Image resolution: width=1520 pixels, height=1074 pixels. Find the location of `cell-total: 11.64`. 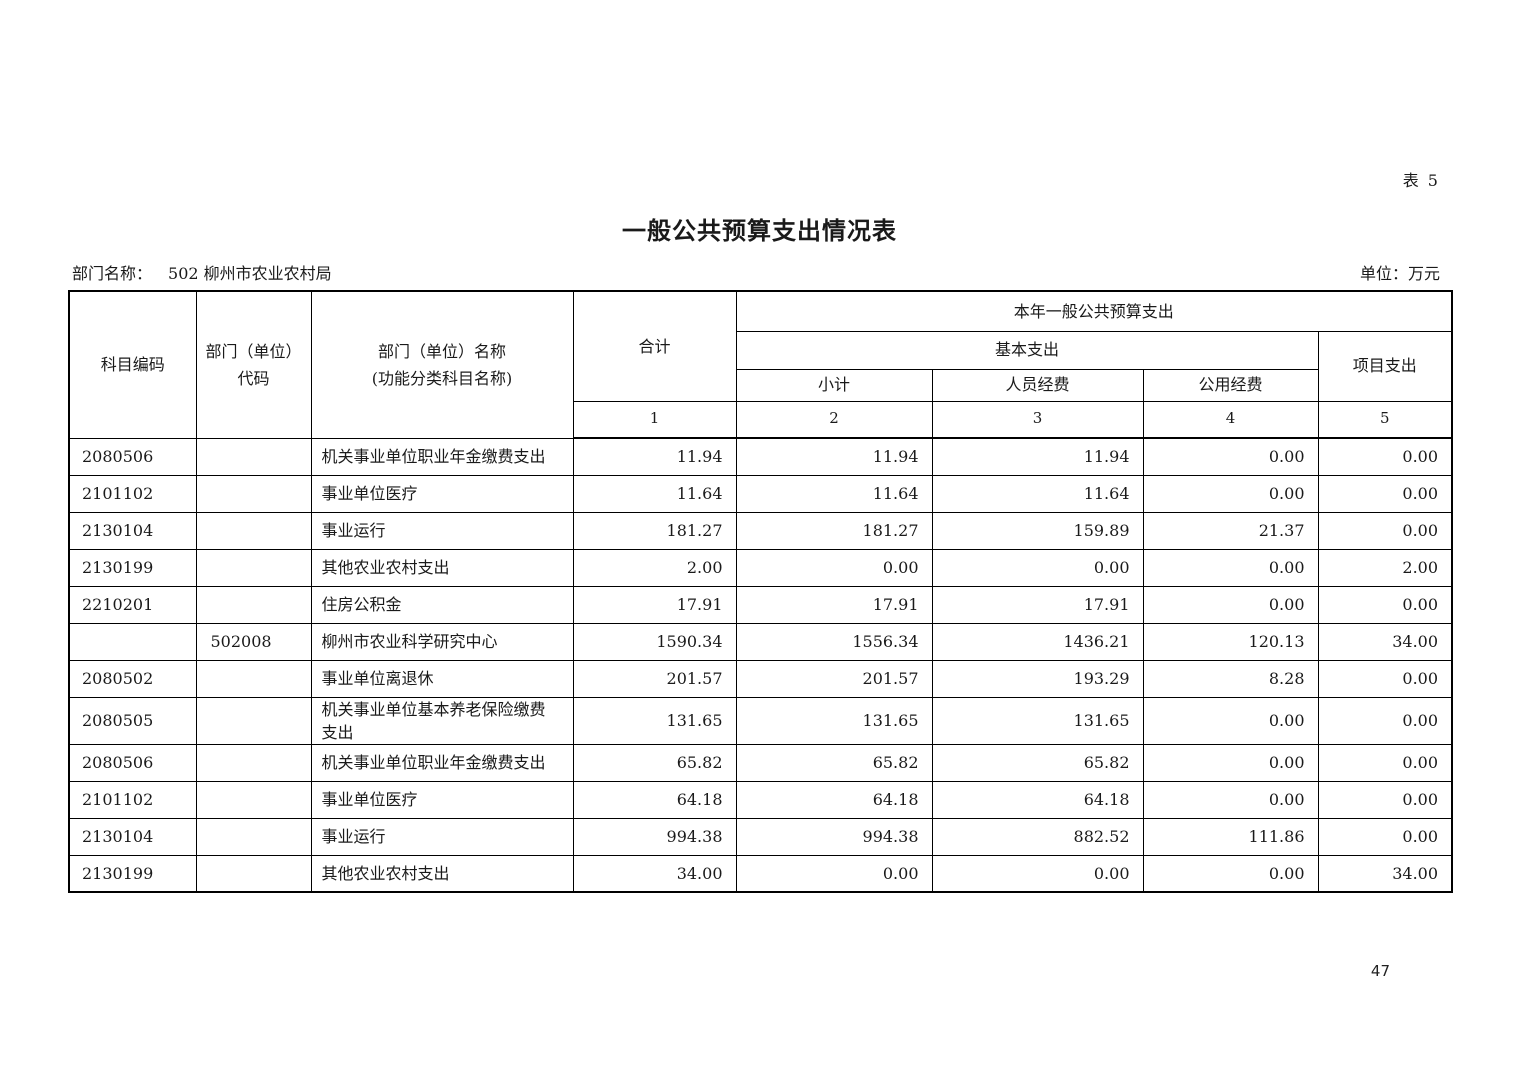

cell-total: 11.64 is located at coordinates (654, 493).